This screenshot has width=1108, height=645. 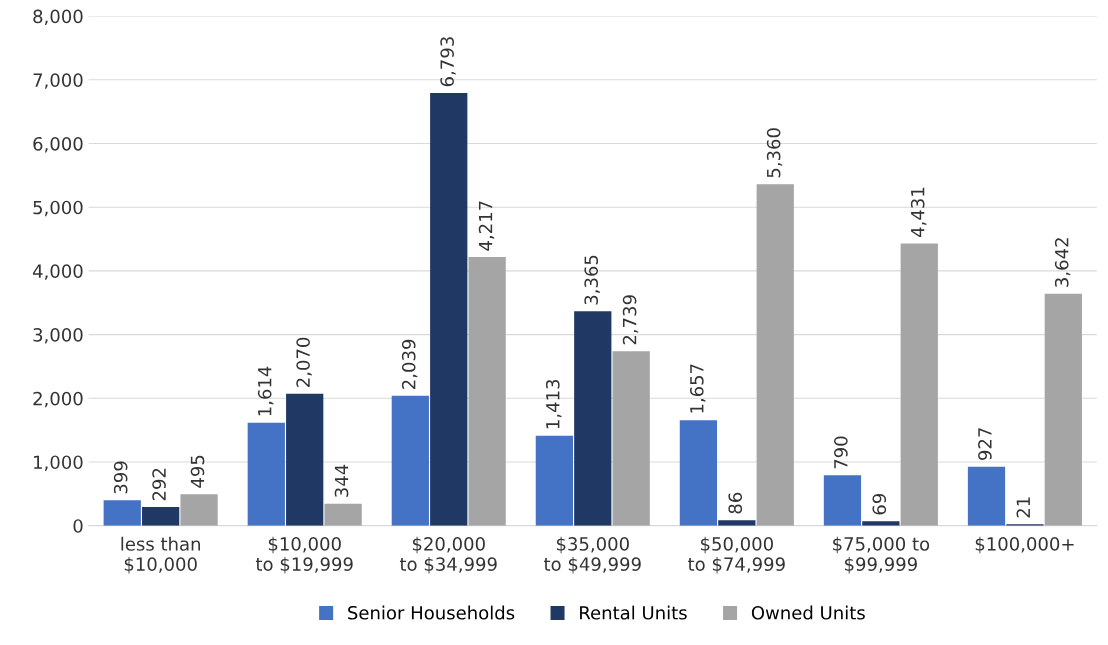 What do you see at coordinates (736, 555) in the screenshot?
I see `x-tick-label: $50,000 to $74,999` at bounding box center [736, 555].